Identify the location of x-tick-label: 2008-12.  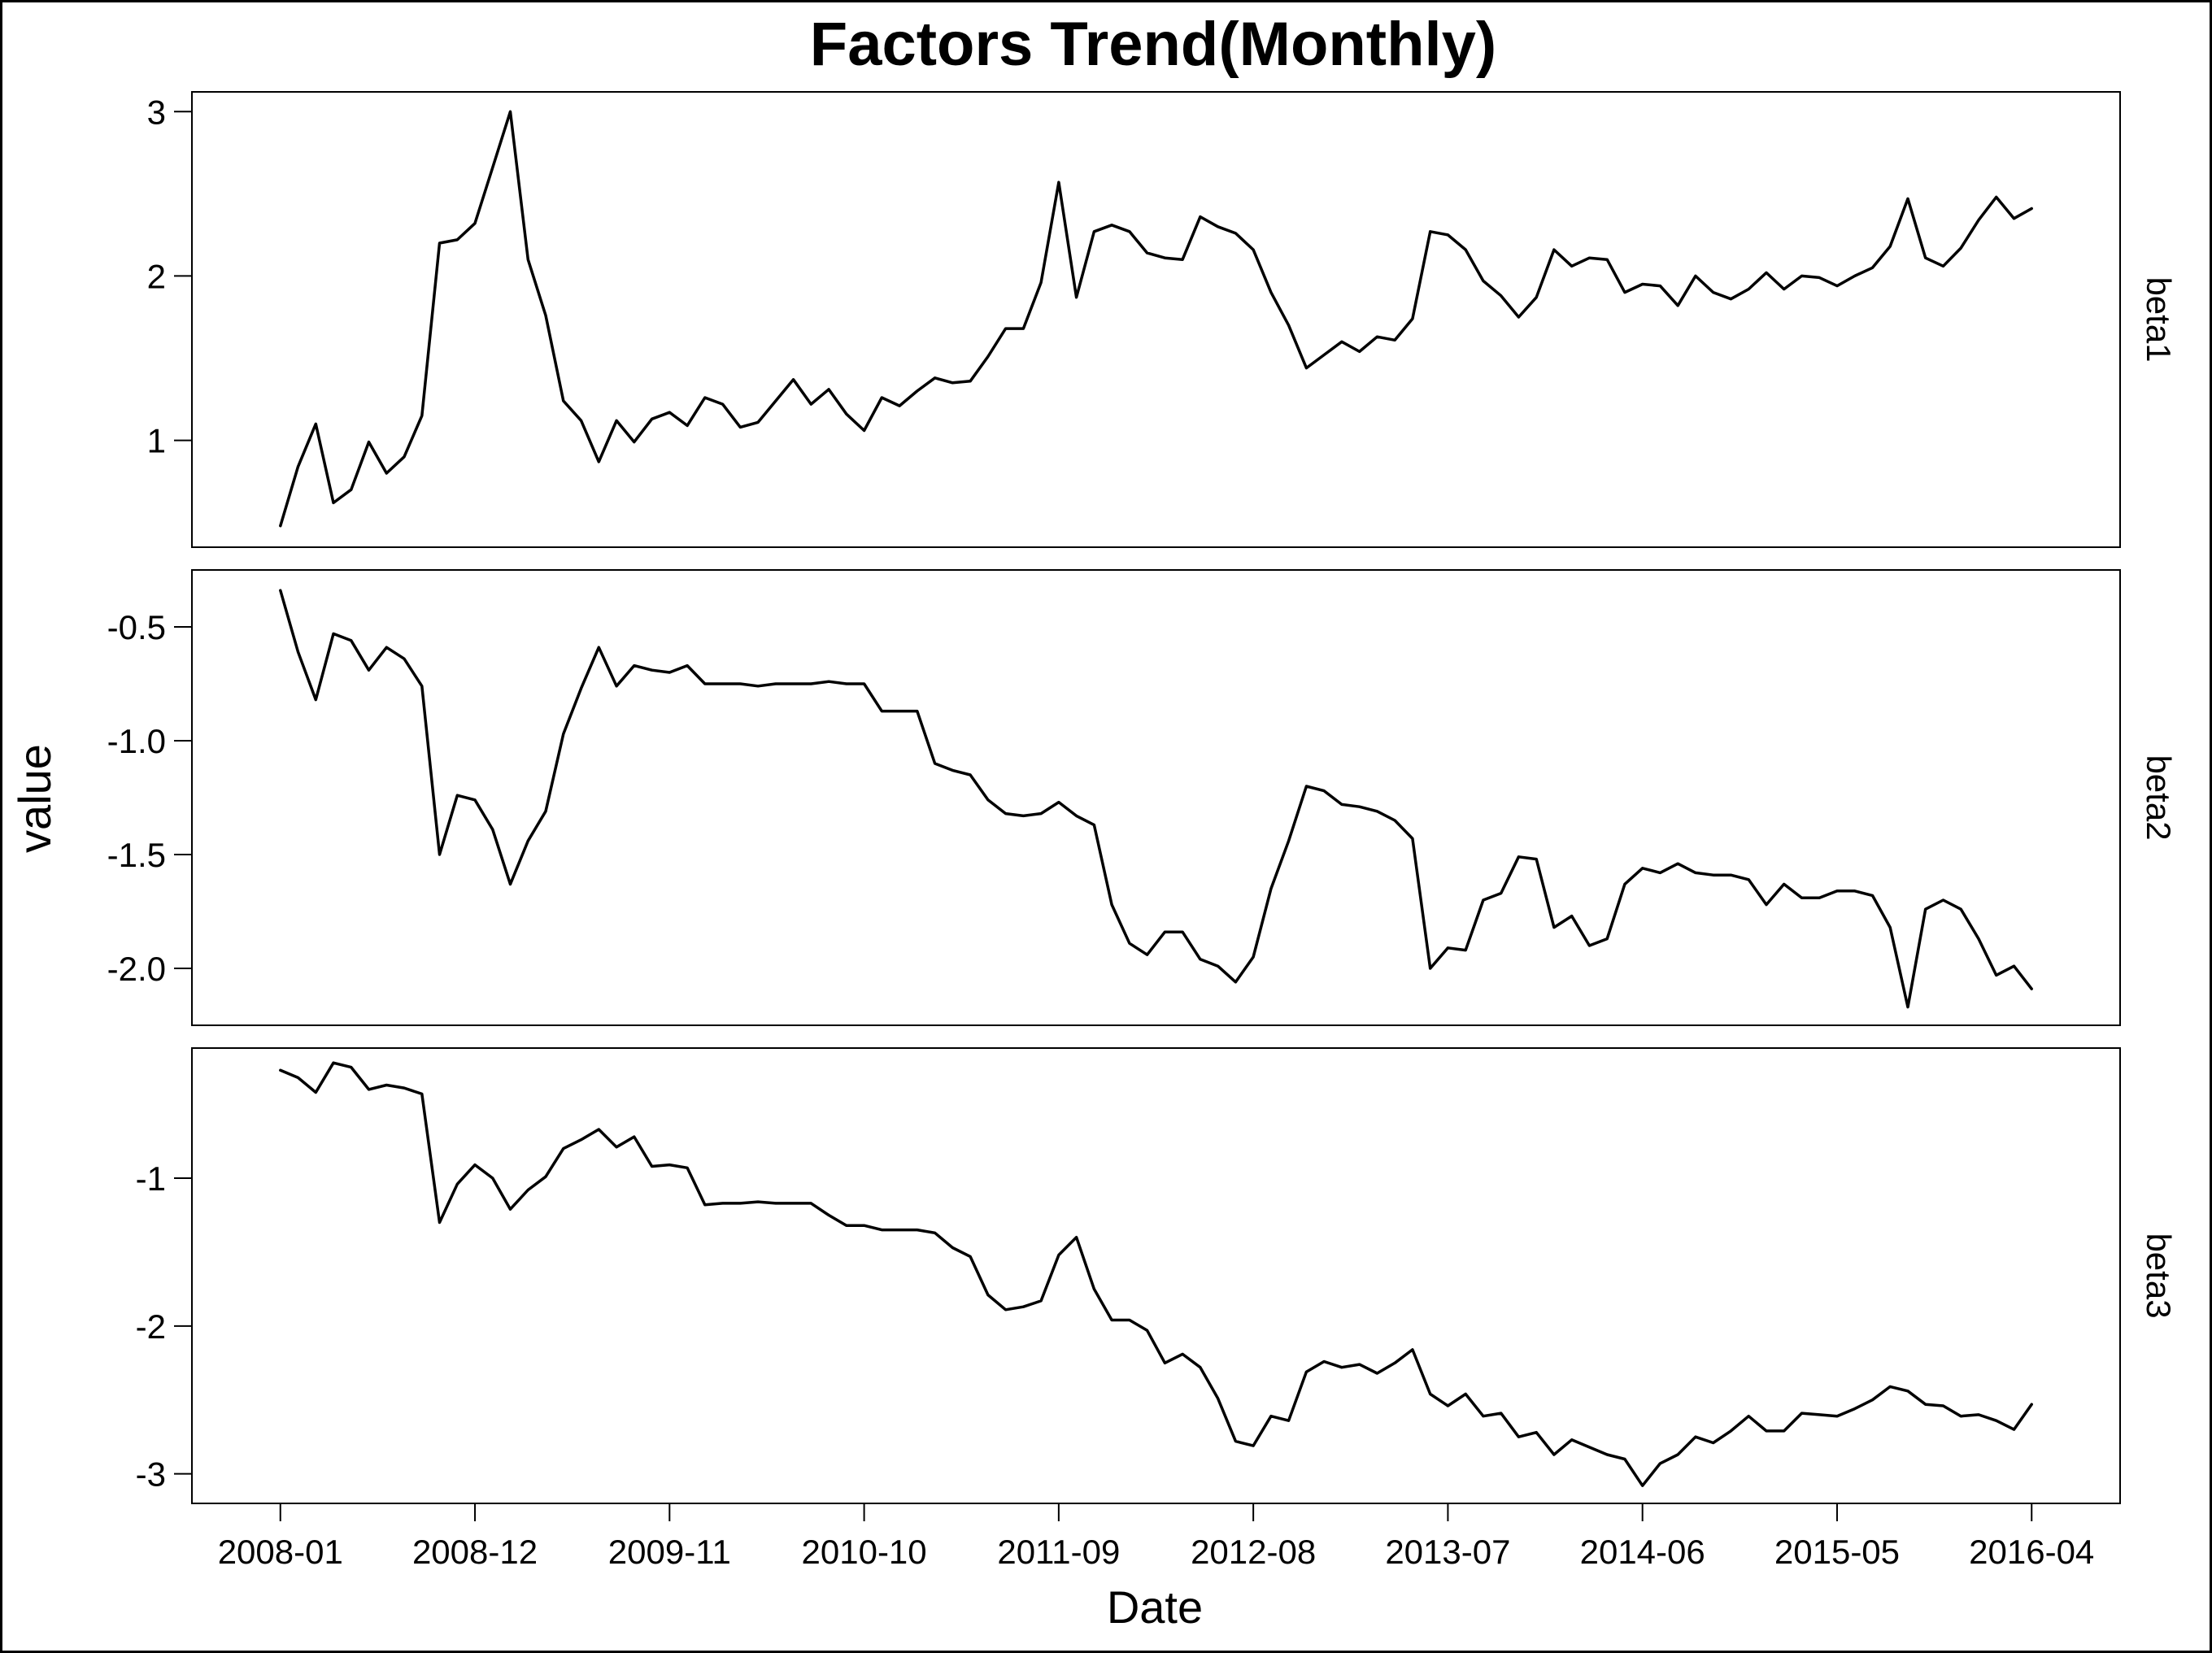
(475, 1552).